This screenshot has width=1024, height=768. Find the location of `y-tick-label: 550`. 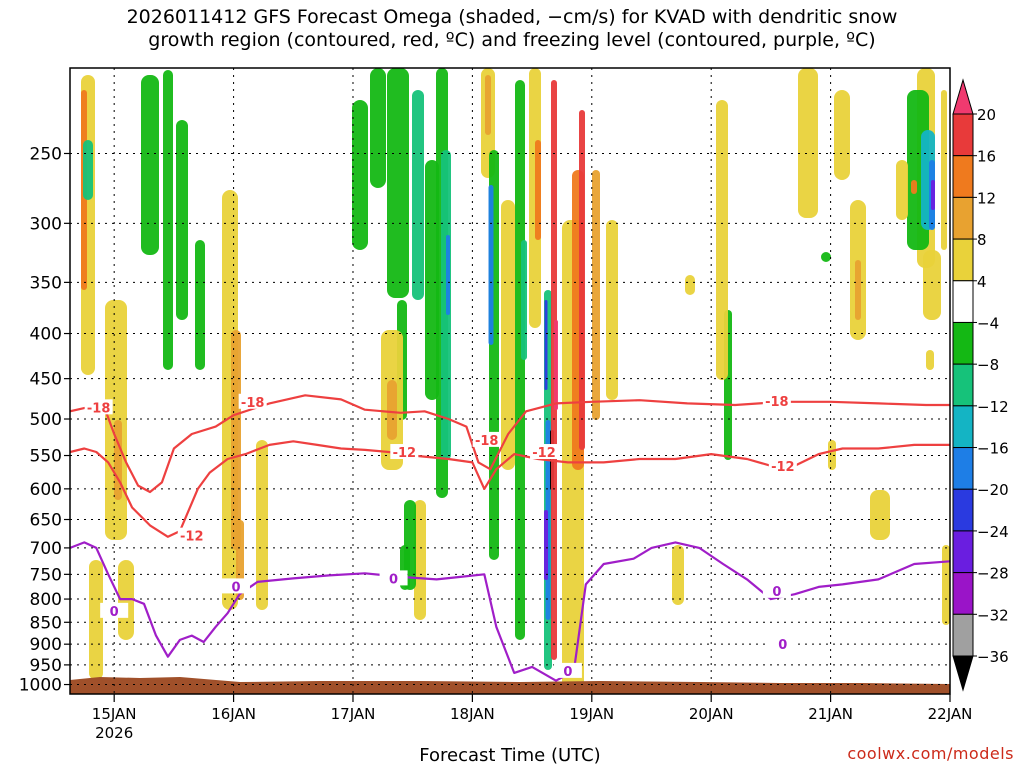

y-tick-label: 550 is located at coordinates (46, 457).